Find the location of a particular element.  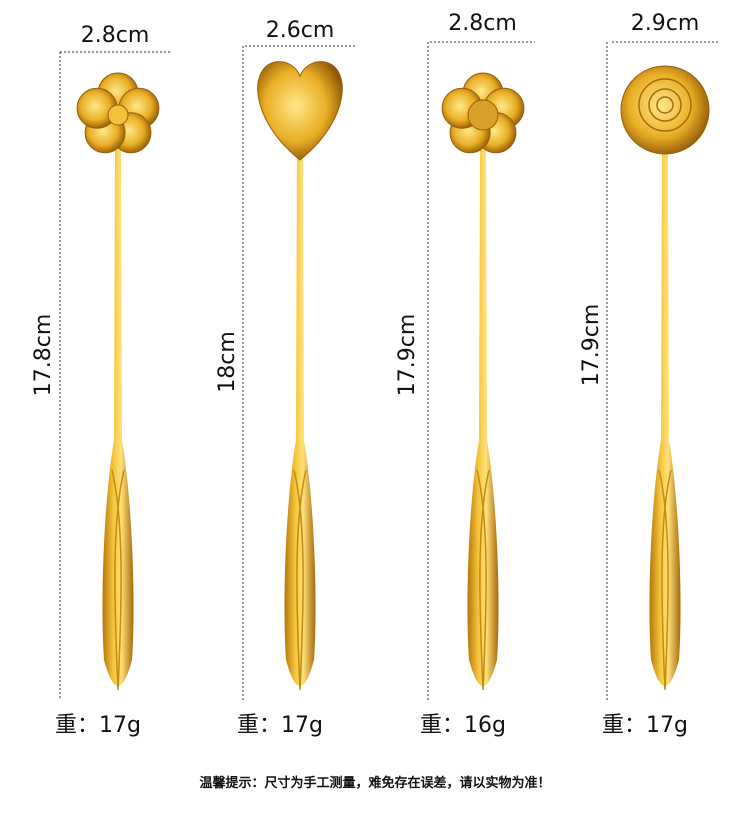

heart-bowl is located at coordinates (300, 111).